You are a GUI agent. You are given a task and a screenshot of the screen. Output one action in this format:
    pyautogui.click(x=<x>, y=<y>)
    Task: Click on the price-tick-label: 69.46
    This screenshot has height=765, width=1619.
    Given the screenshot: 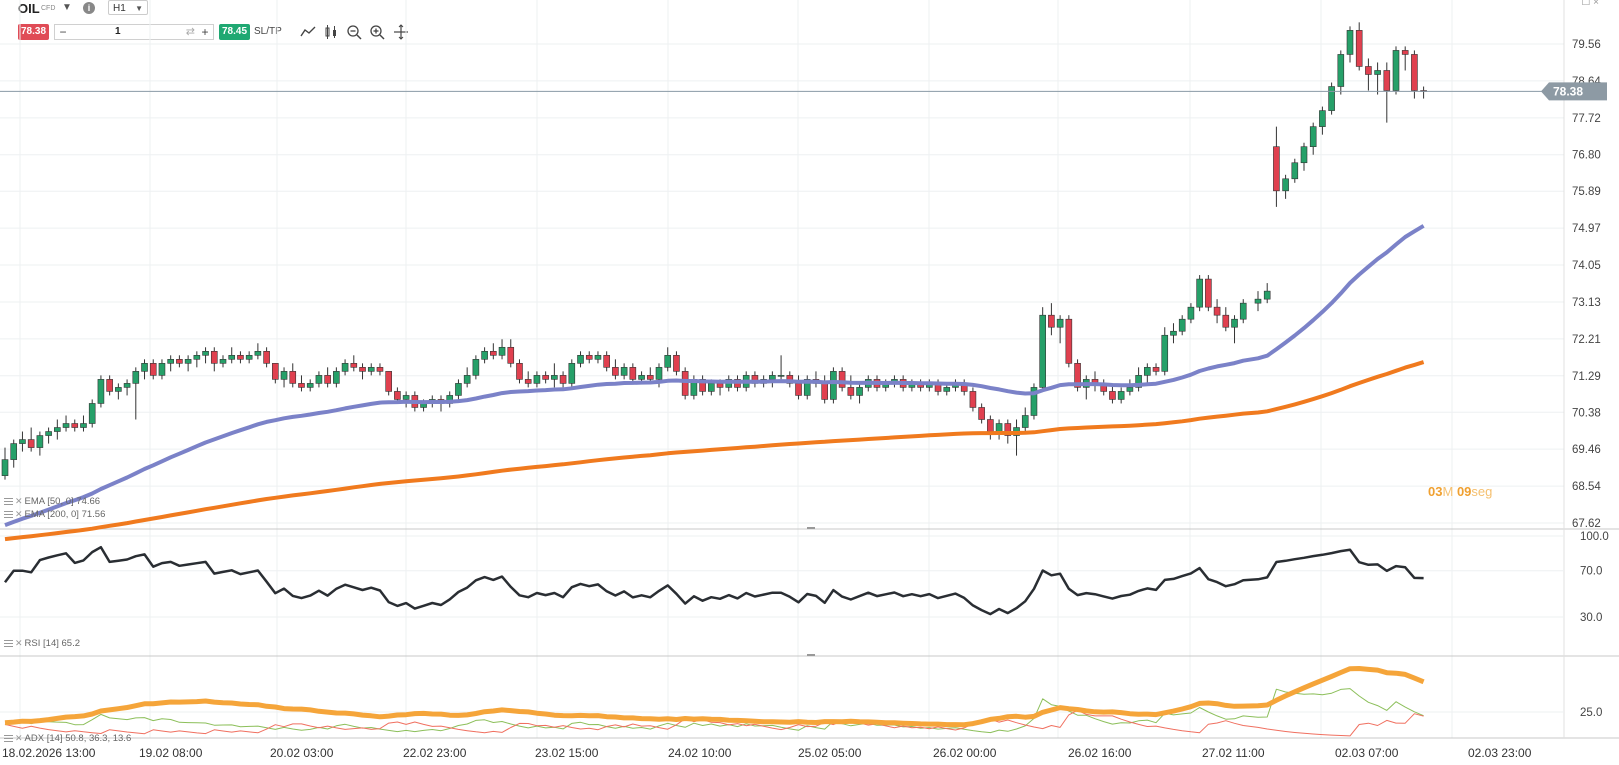 What is the action you would take?
    pyautogui.click(x=1586, y=450)
    